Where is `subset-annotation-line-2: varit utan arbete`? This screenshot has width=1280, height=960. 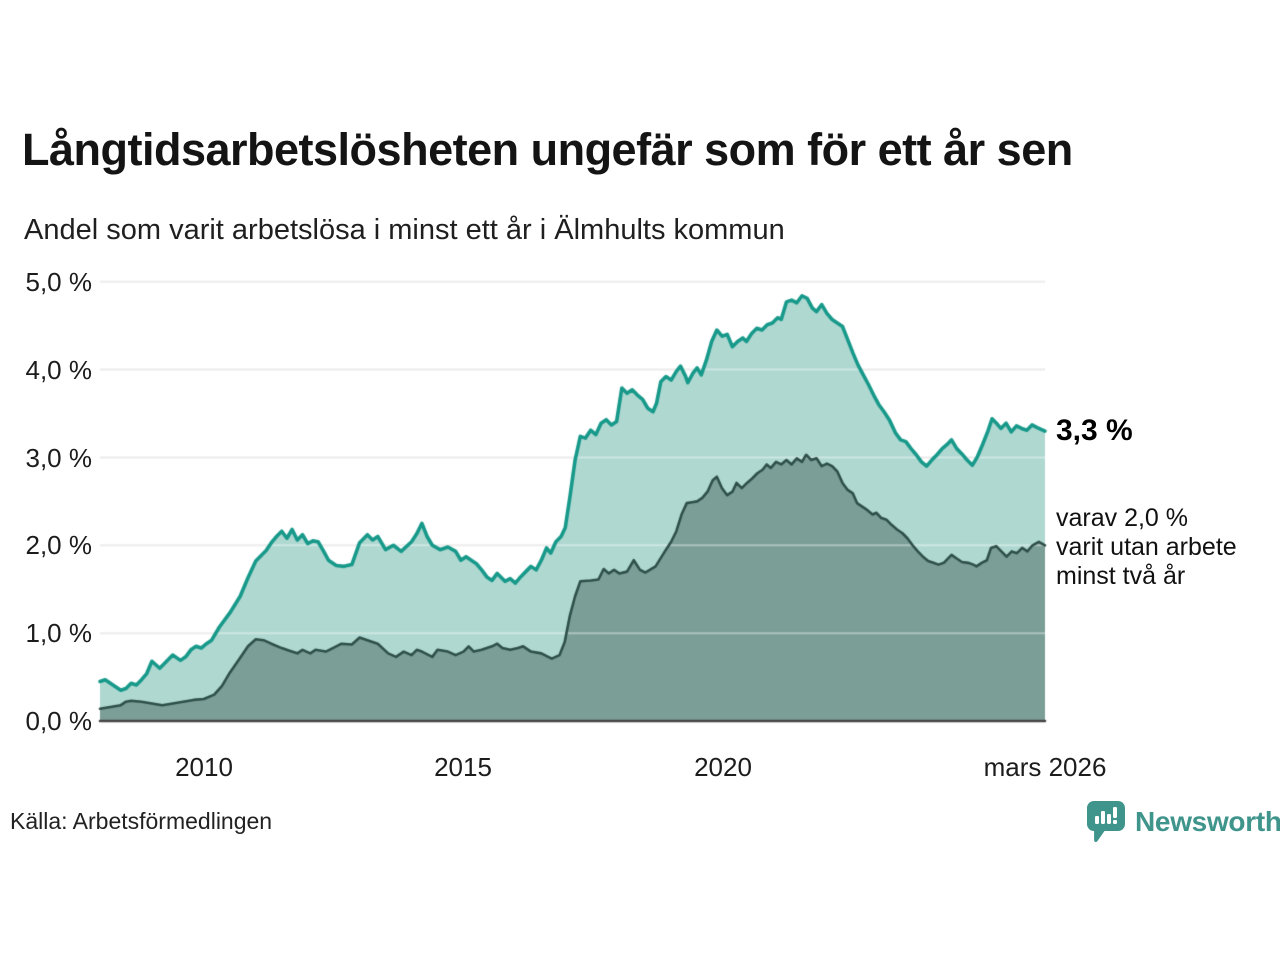
subset-annotation-line-2: varit utan arbete is located at coordinates (1146, 547).